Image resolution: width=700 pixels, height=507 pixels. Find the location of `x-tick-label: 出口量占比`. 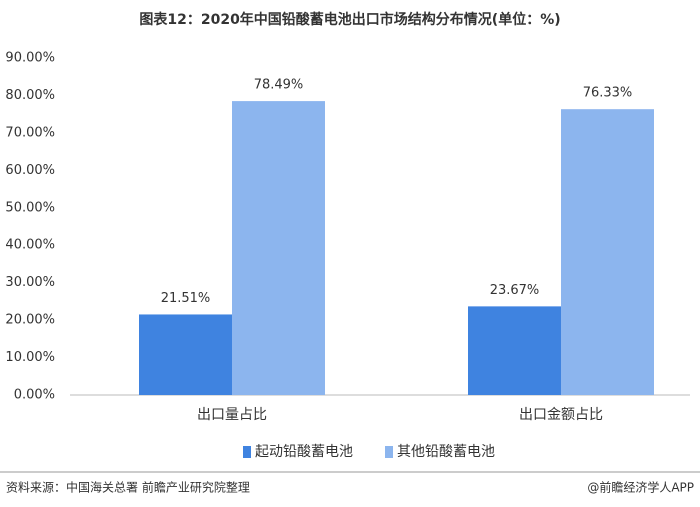

x-tick-label: 出口量占比 is located at coordinates (232, 415).